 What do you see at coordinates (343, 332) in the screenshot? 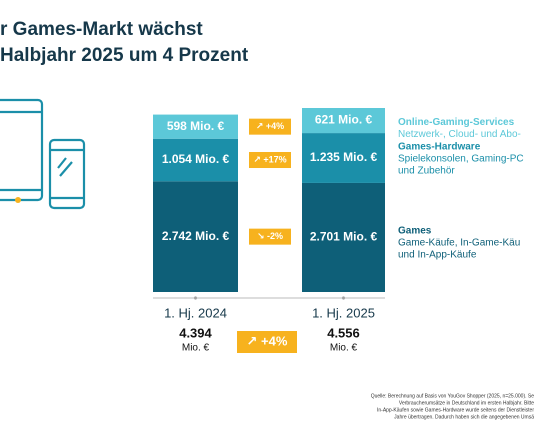
I see `total-label: 4.556` at bounding box center [343, 332].